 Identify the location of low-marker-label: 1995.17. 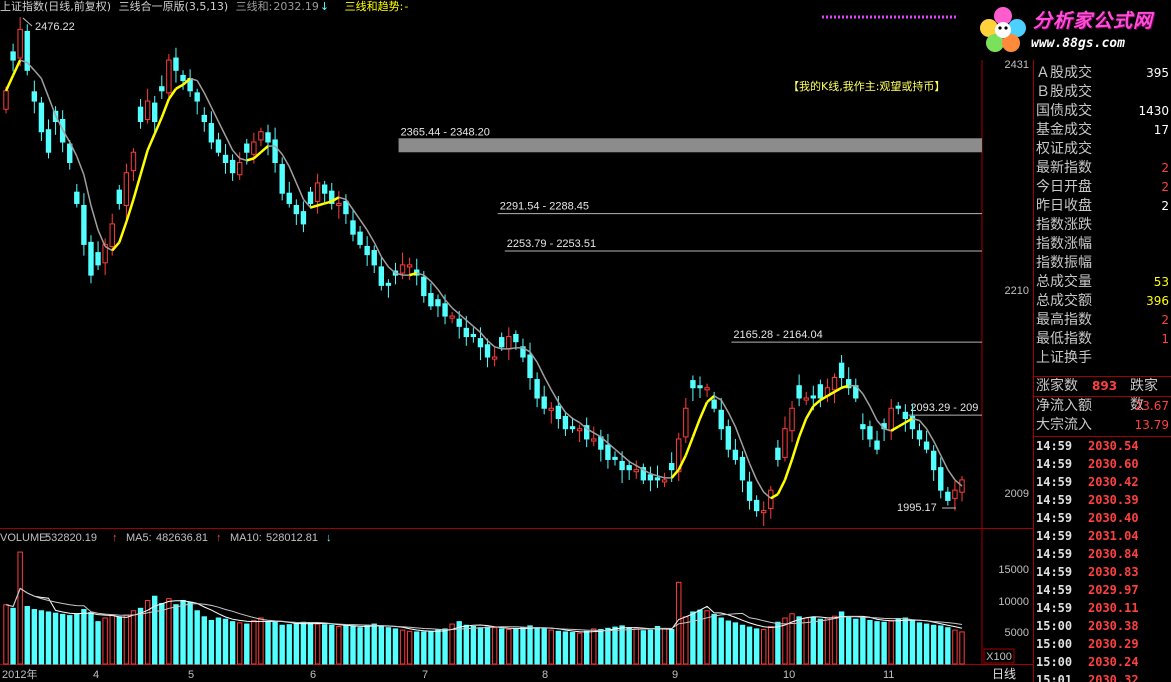
(917, 508).